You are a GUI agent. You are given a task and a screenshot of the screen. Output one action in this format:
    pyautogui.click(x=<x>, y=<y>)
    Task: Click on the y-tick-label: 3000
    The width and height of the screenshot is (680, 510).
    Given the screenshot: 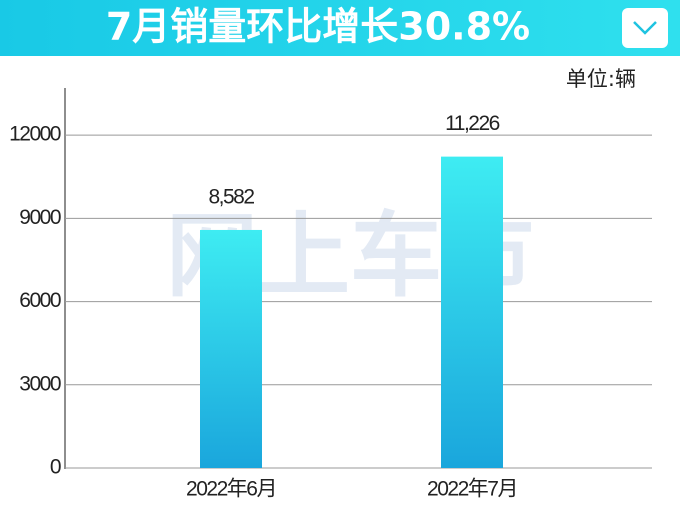 What is the action you would take?
    pyautogui.click(x=40, y=383)
    